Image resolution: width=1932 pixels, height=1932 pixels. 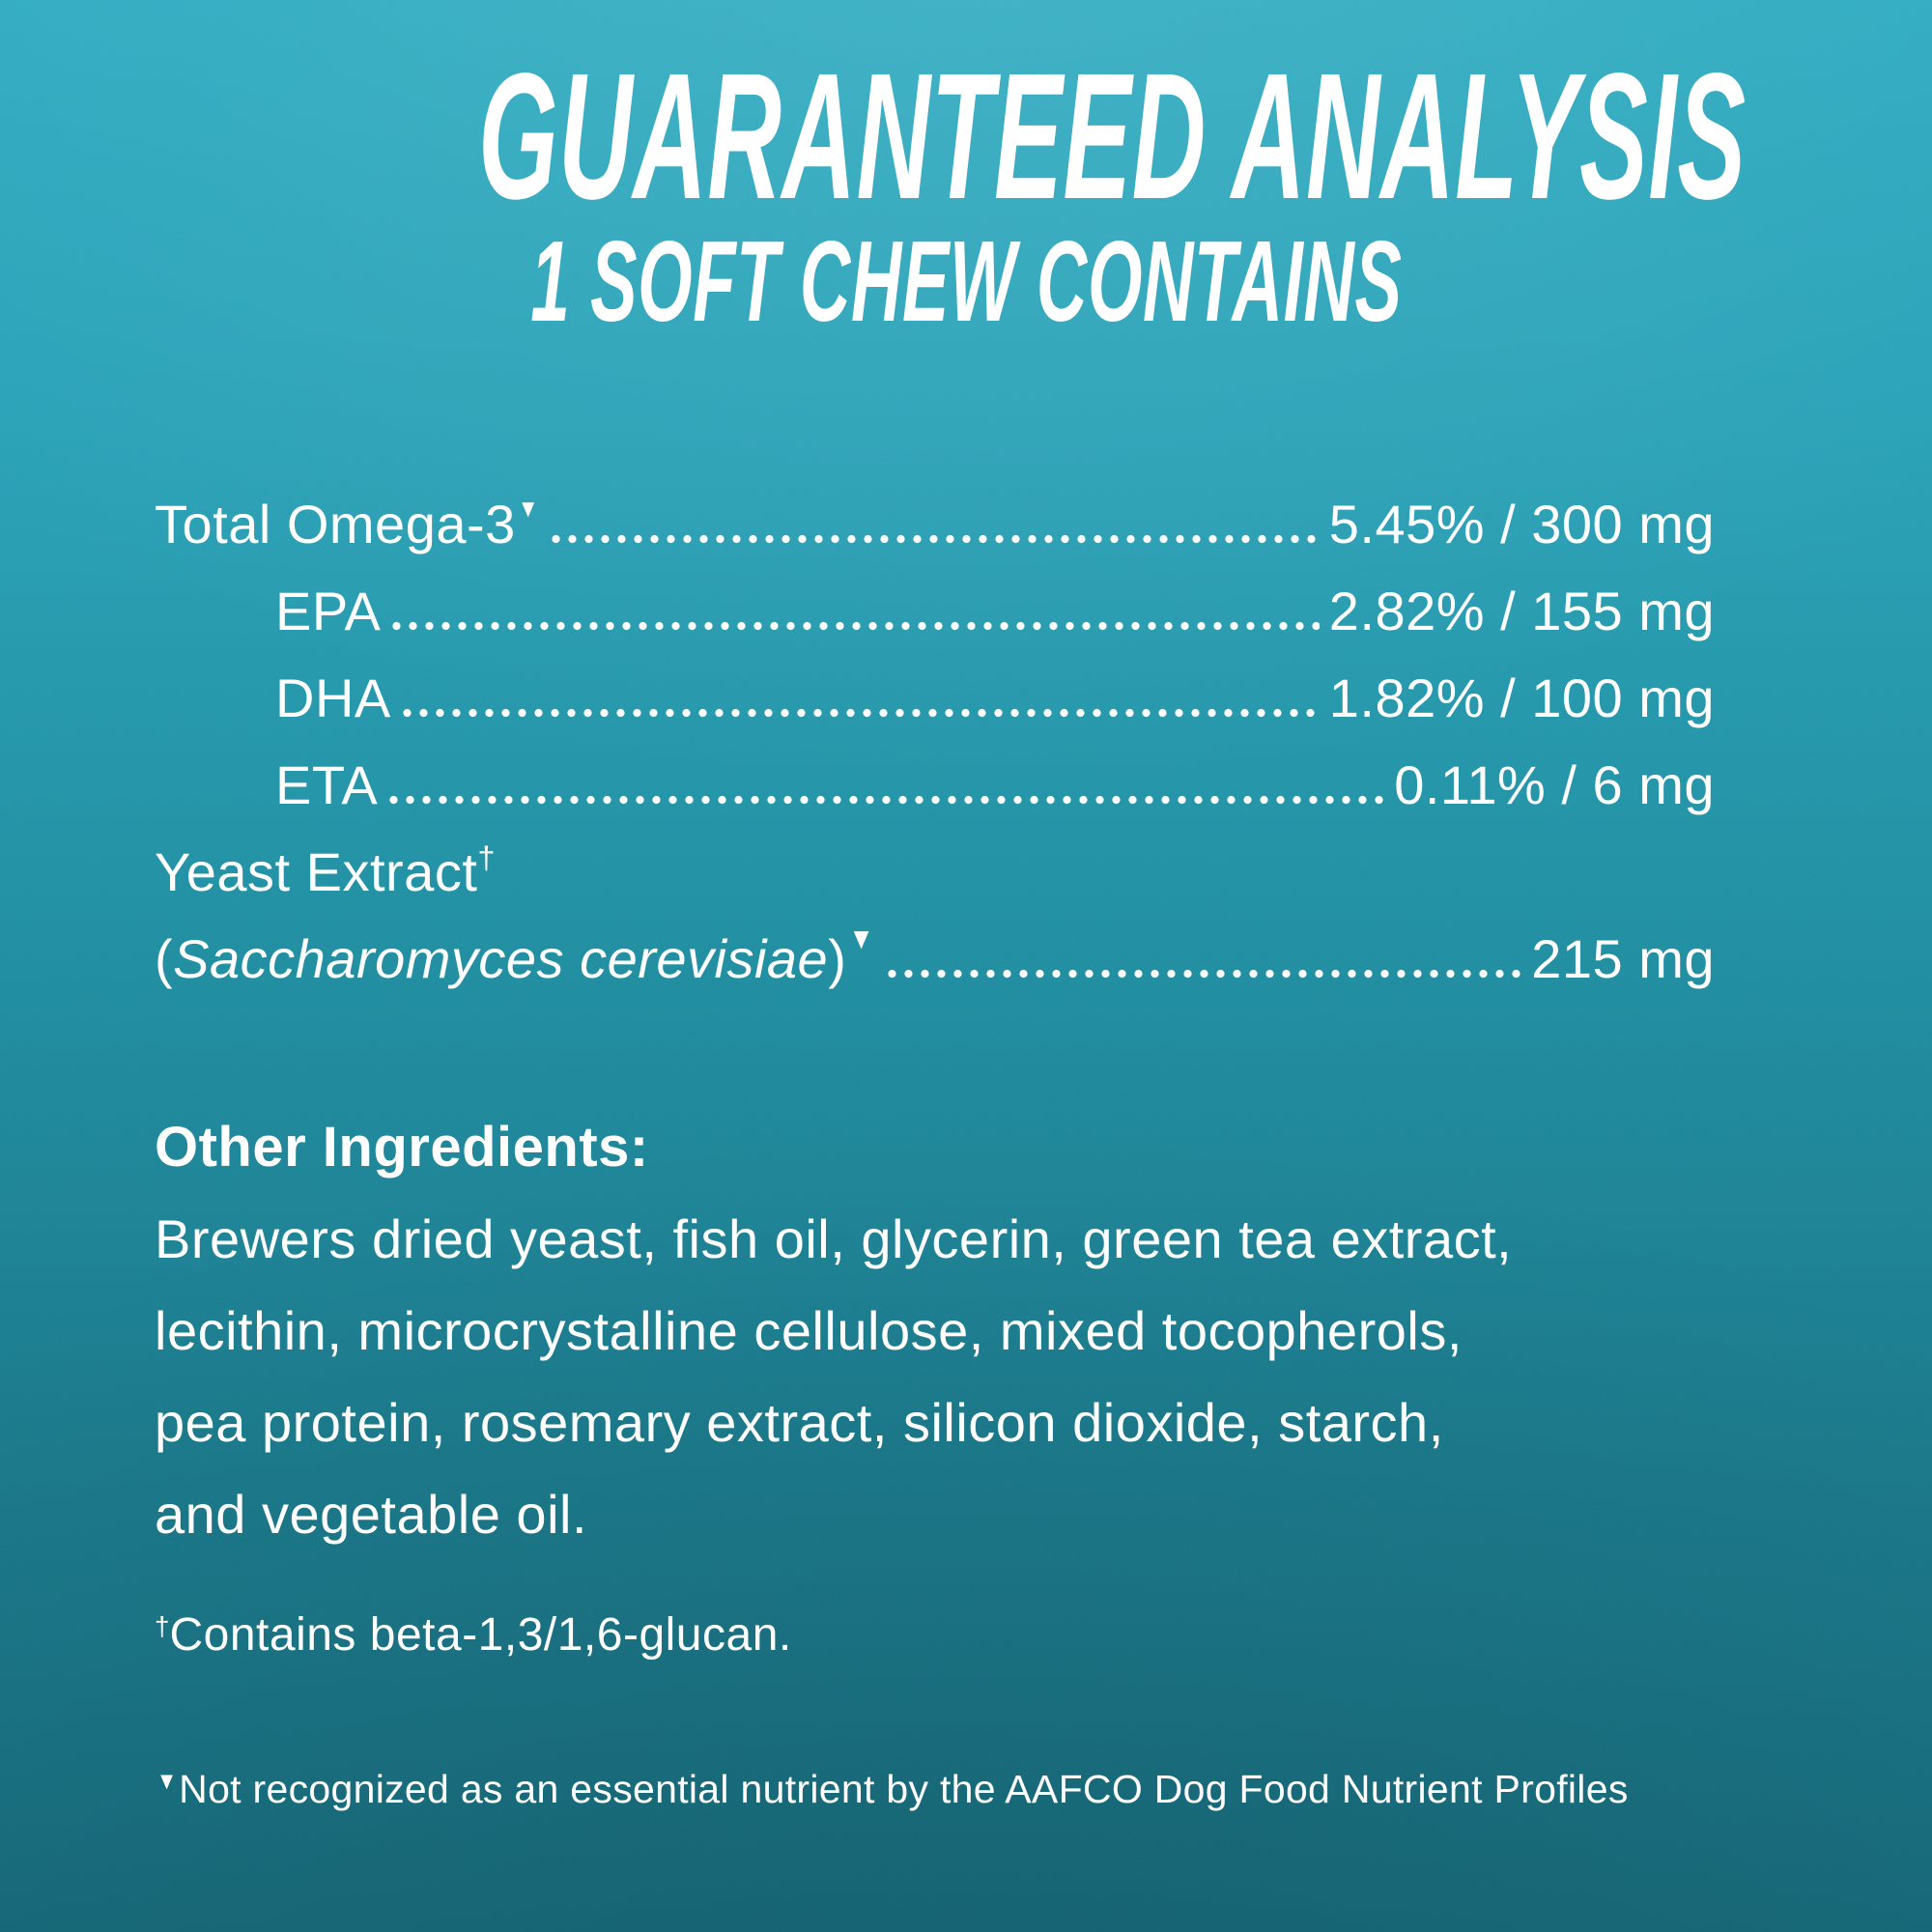 What do you see at coordinates (1623, 958) in the screenshot?
I see `row-value: 215 mg` at bounding box center [1623, 958].